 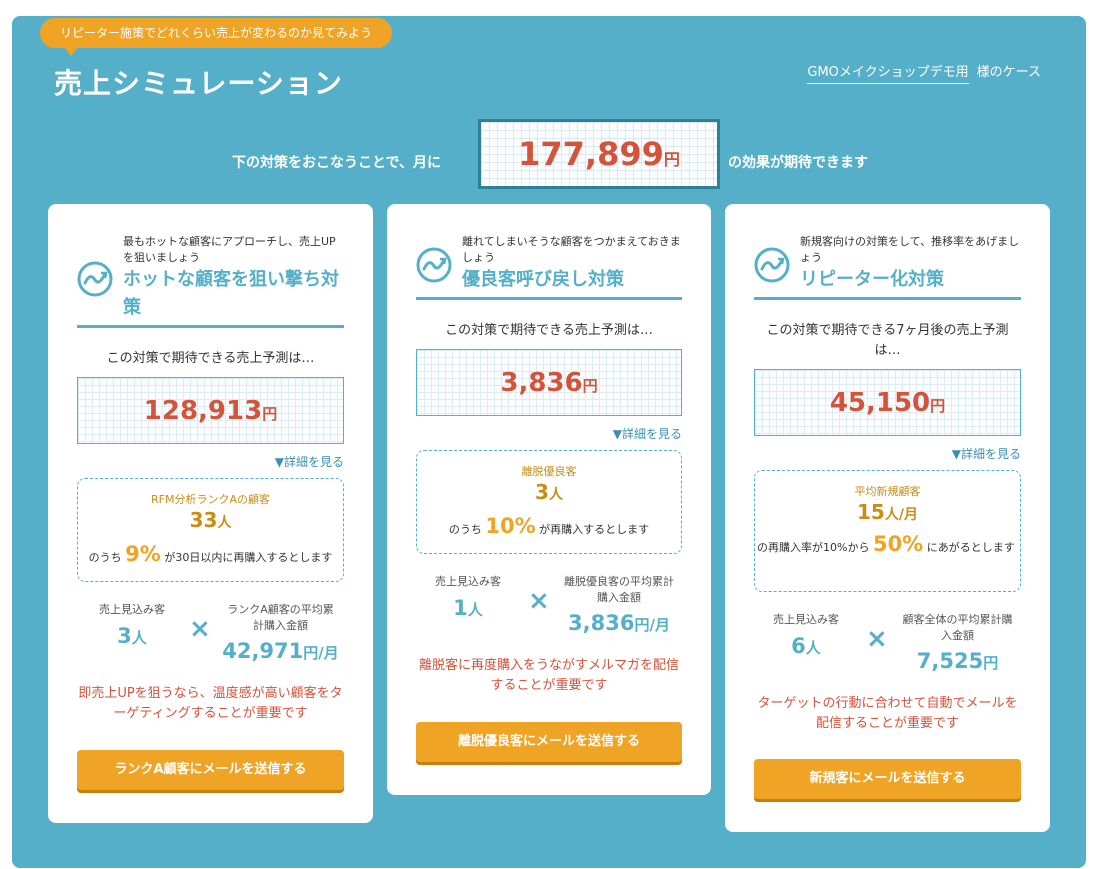 I want to click on calc-row: 売上見込み客 3人 × ランクA顧客の平均累計購入金額 42,971円/月, so click(x=210, y=635).